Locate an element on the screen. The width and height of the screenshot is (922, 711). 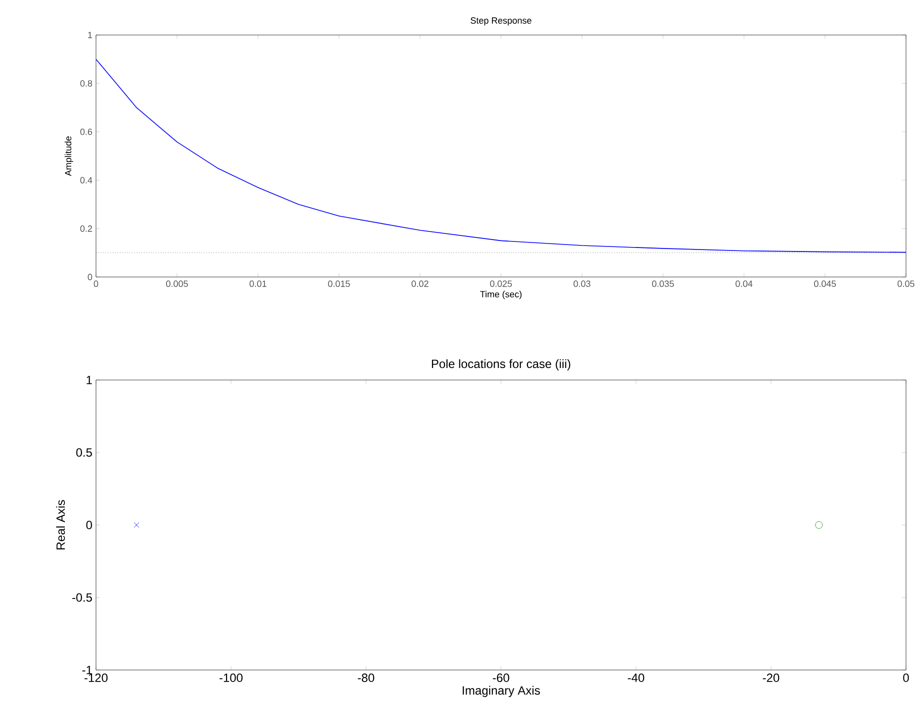
y-tick-label: -0.5 is located at coordinates (82, 597).